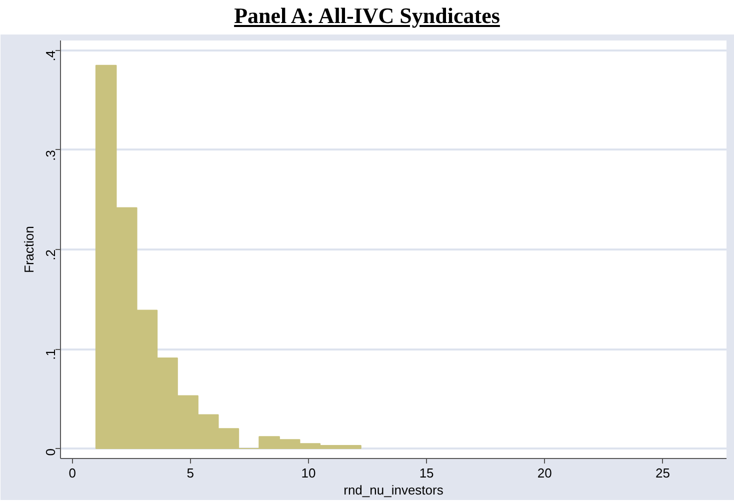 The image size is (734, 502). What do you see at coordinates (50, 155) in the screenshot?
I see `y-tick-label: .3` at bounding box center [50, 155].